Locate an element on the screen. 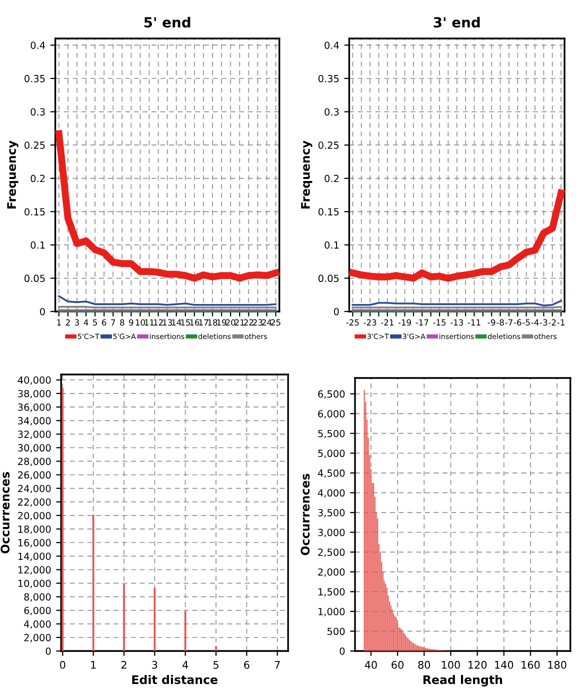  y-tick-label: 28,000 is located at coordinates (34, 462).